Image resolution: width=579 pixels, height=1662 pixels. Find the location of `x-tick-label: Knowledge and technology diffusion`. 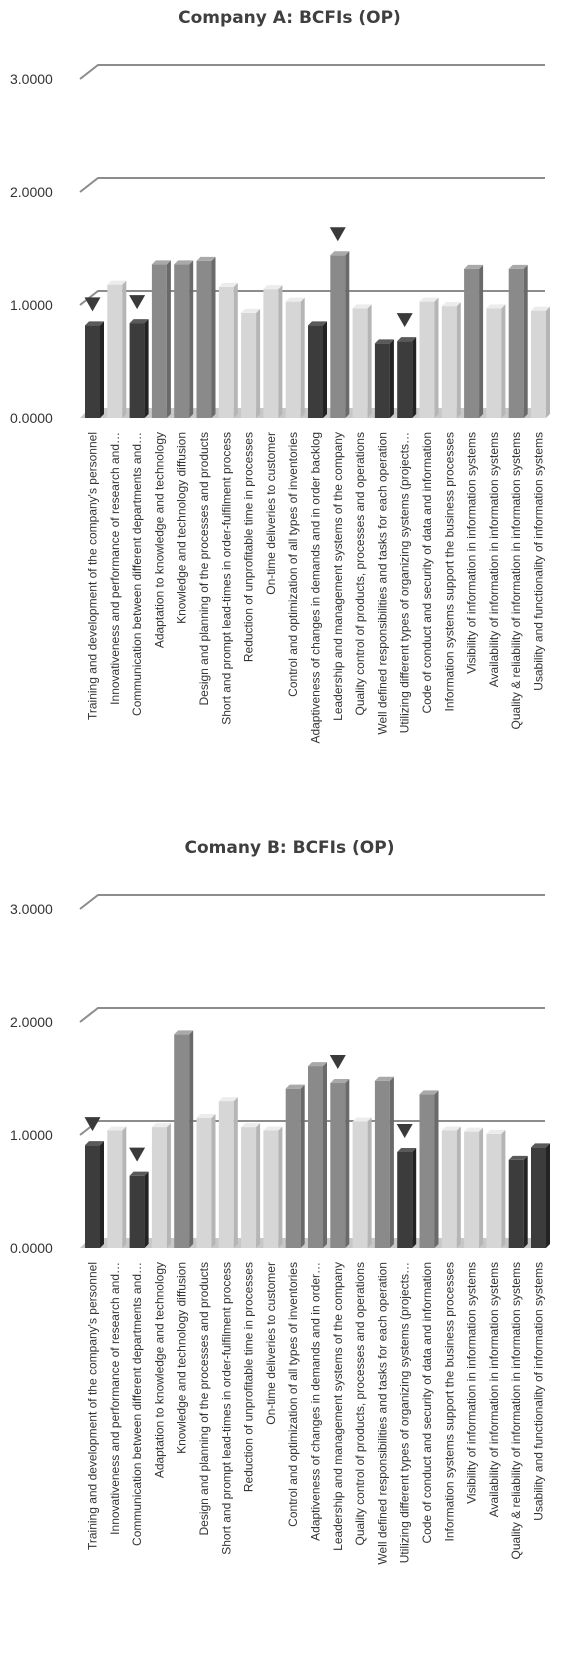

x-tick-label: Knowledge and technology diffusion is located at coordinates (182, 1358).